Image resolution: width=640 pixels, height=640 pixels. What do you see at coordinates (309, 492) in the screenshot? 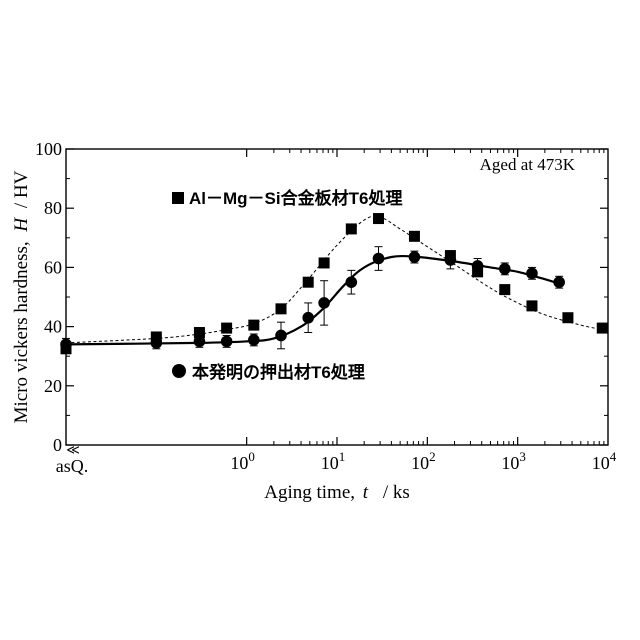
I see `x-axis-label-text: Aging time,` at bounding box center [309, 492].